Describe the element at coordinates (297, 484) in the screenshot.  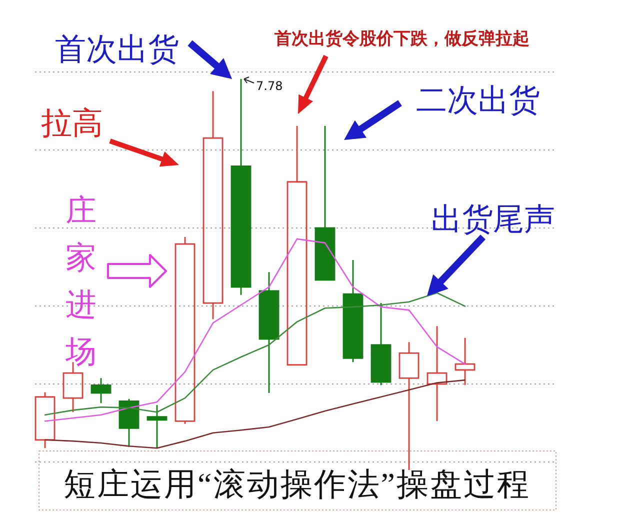
I see `text: 短庄运用“滚动操作法”操盘过程` at that location.